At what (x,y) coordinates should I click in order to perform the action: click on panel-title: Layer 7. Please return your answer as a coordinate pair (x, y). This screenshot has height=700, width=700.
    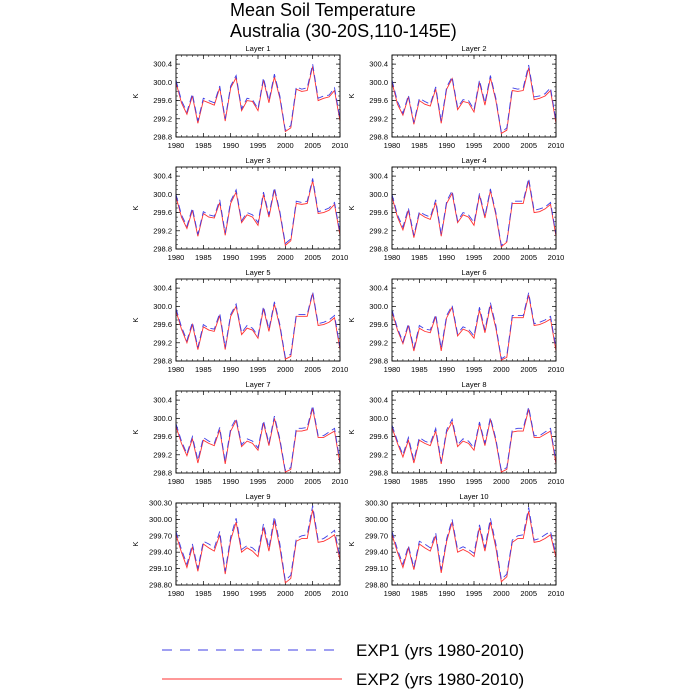
    Looking at the image, I should click on (257, 384).